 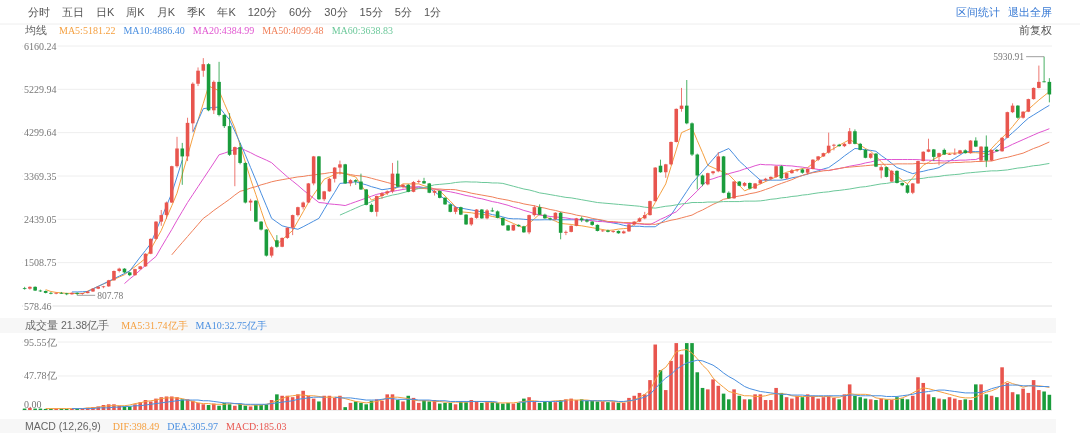 I want to click on text: MACD:185.03, so click(x=256, y=426).